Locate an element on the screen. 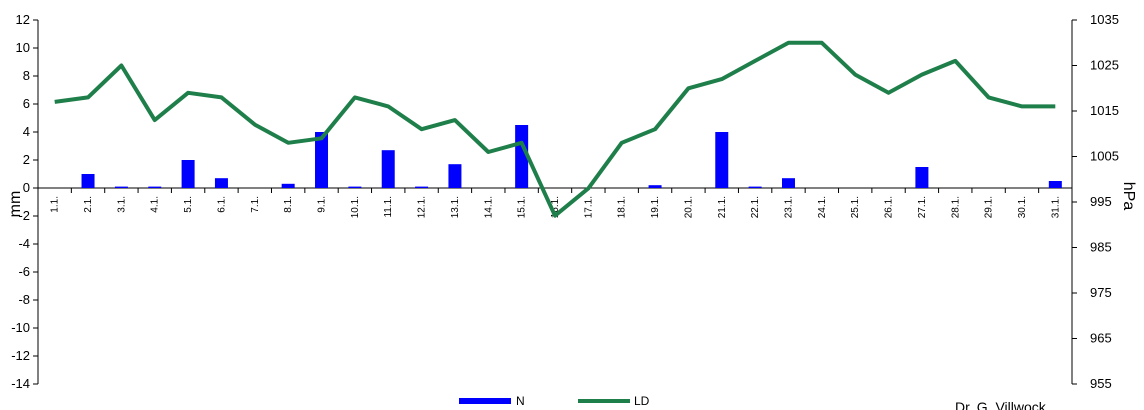 Image resolution: width=1144 pixels, height=410 pixels. x-tick-label: 30.1. is located at coordinates (1022, 207).